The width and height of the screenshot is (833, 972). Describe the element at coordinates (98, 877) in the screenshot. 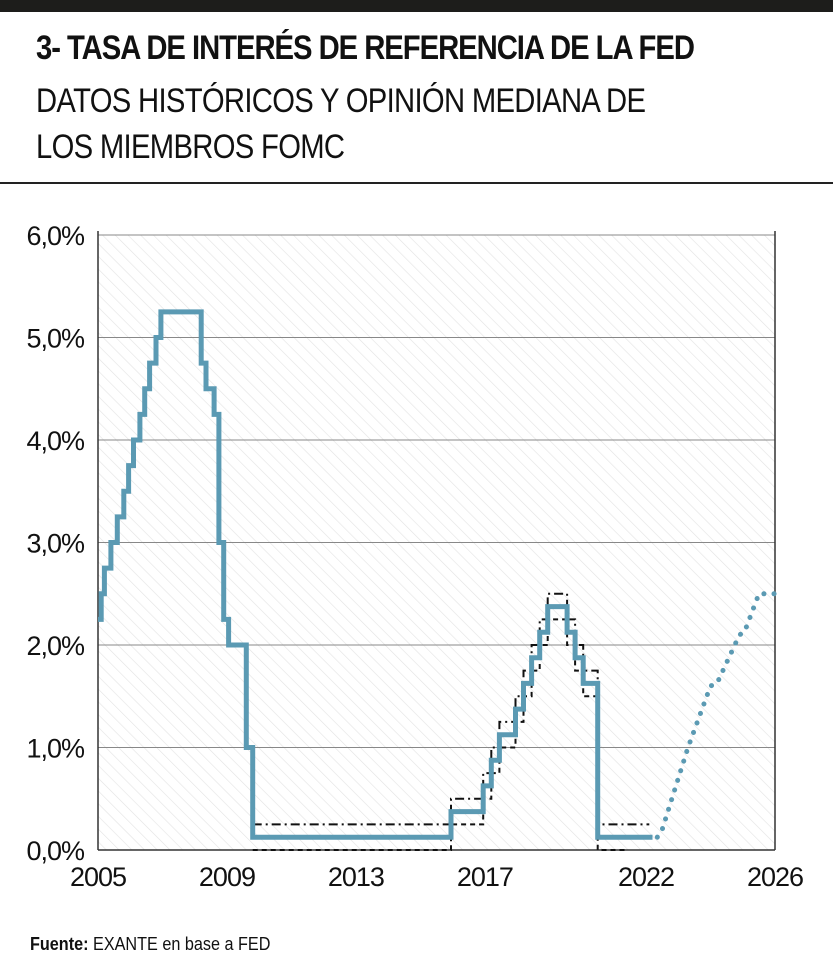

I see `x-tick-label: 2005` at that location.